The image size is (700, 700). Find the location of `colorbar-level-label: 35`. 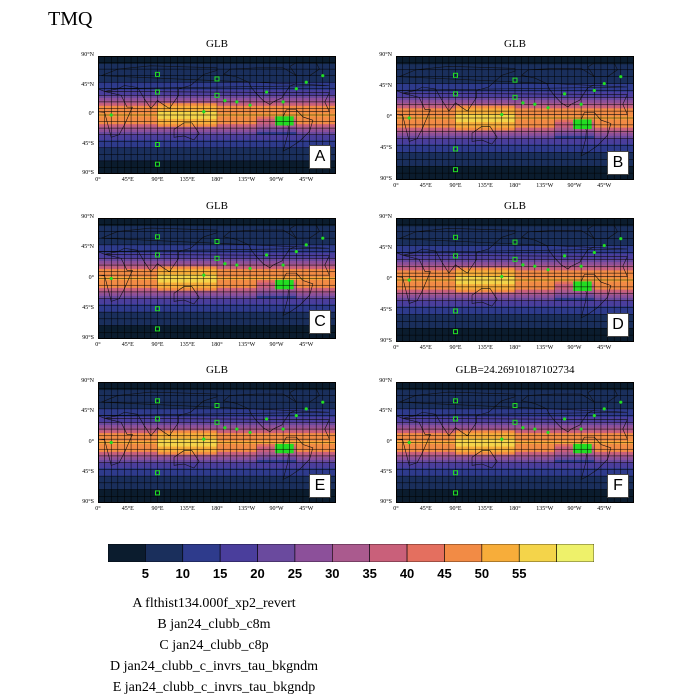

colorbar-level-label: 35 is located at coordinates (369, 573).